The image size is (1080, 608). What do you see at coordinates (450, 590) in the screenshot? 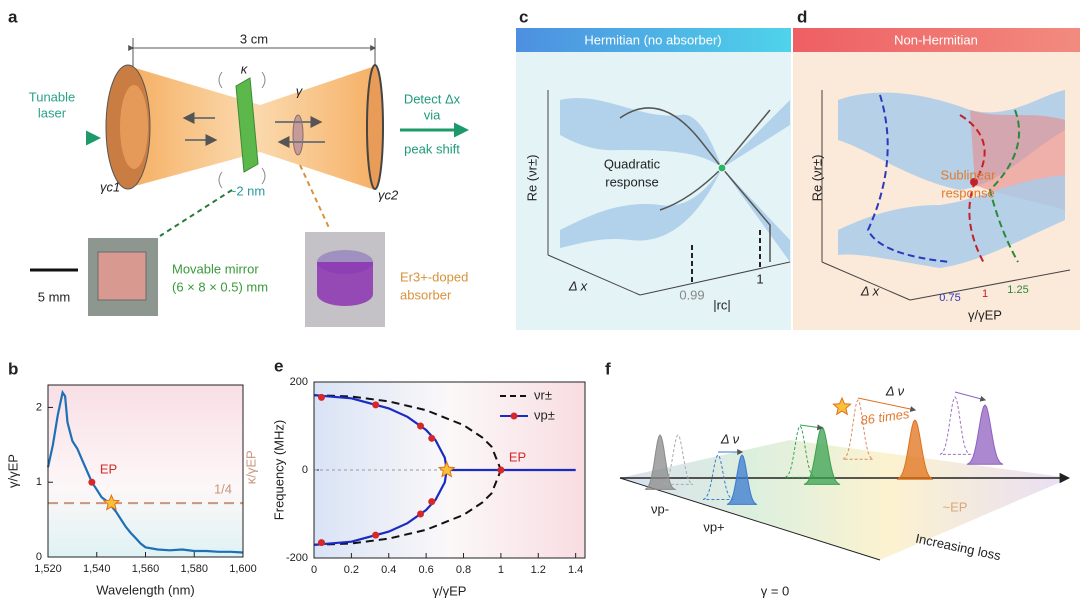
I see `x-axis-label: γ/γEP` at bounding box center [450, 590].